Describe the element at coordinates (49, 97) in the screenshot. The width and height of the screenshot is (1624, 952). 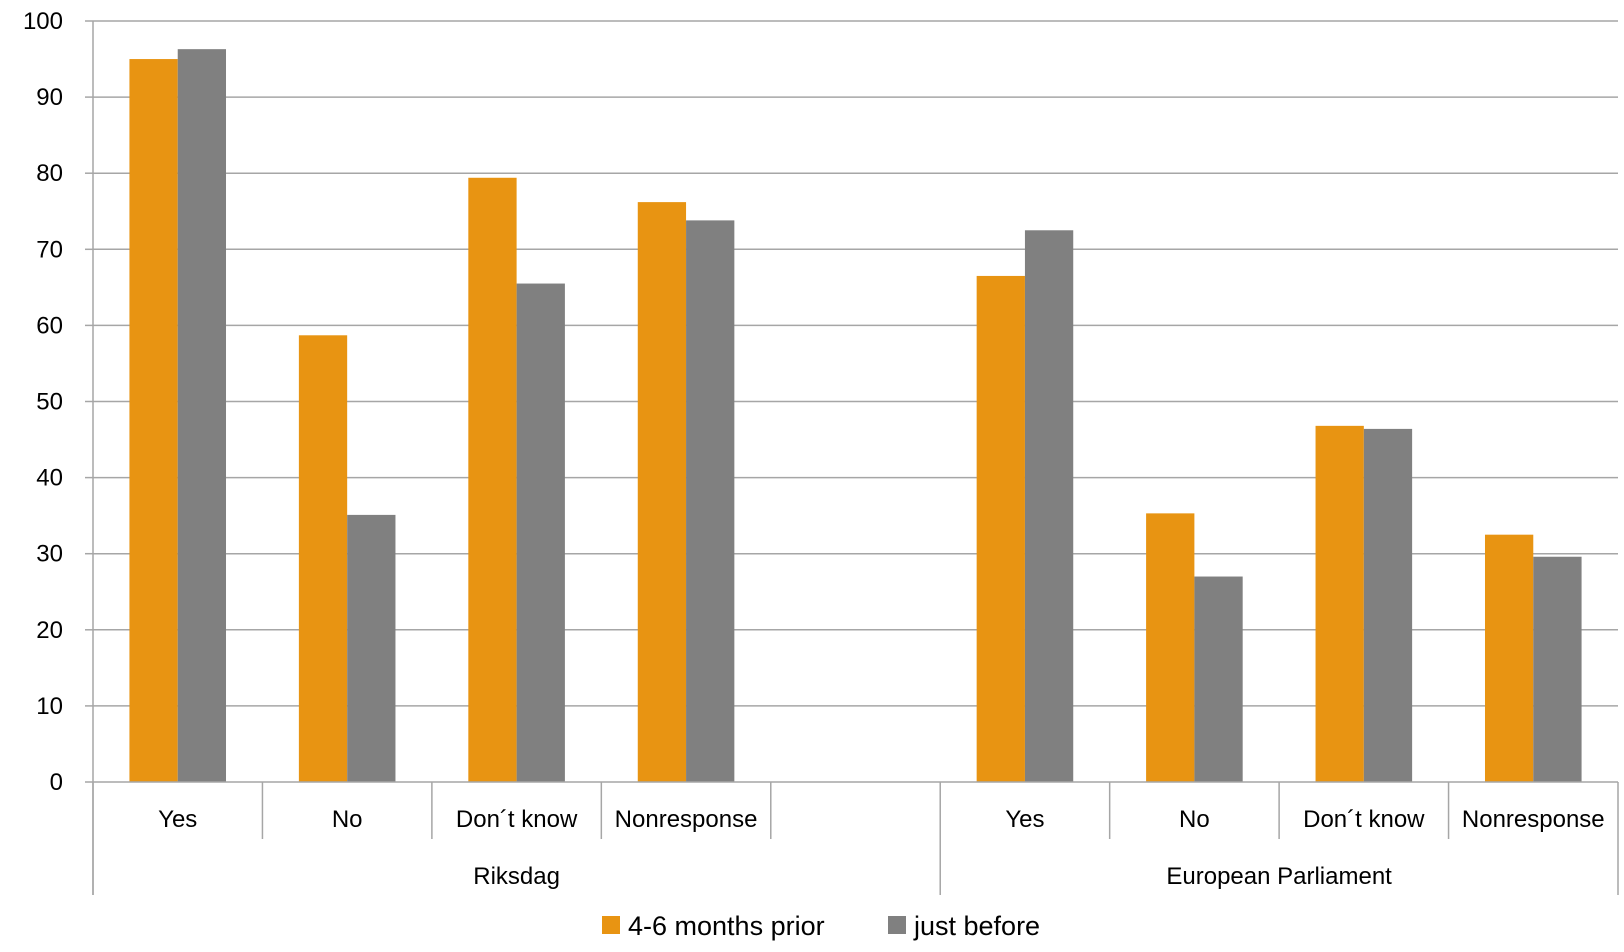
I see `y-tick-label: 90` at that location.